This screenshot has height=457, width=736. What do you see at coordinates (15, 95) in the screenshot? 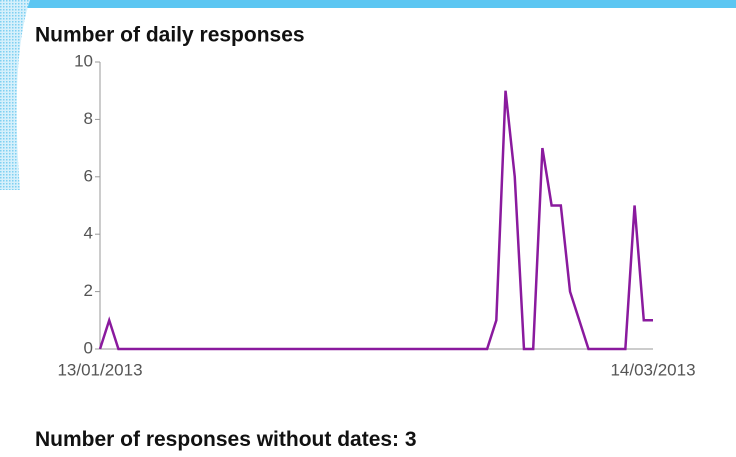
I see `side-decoration` at bounding box center [15, 95].